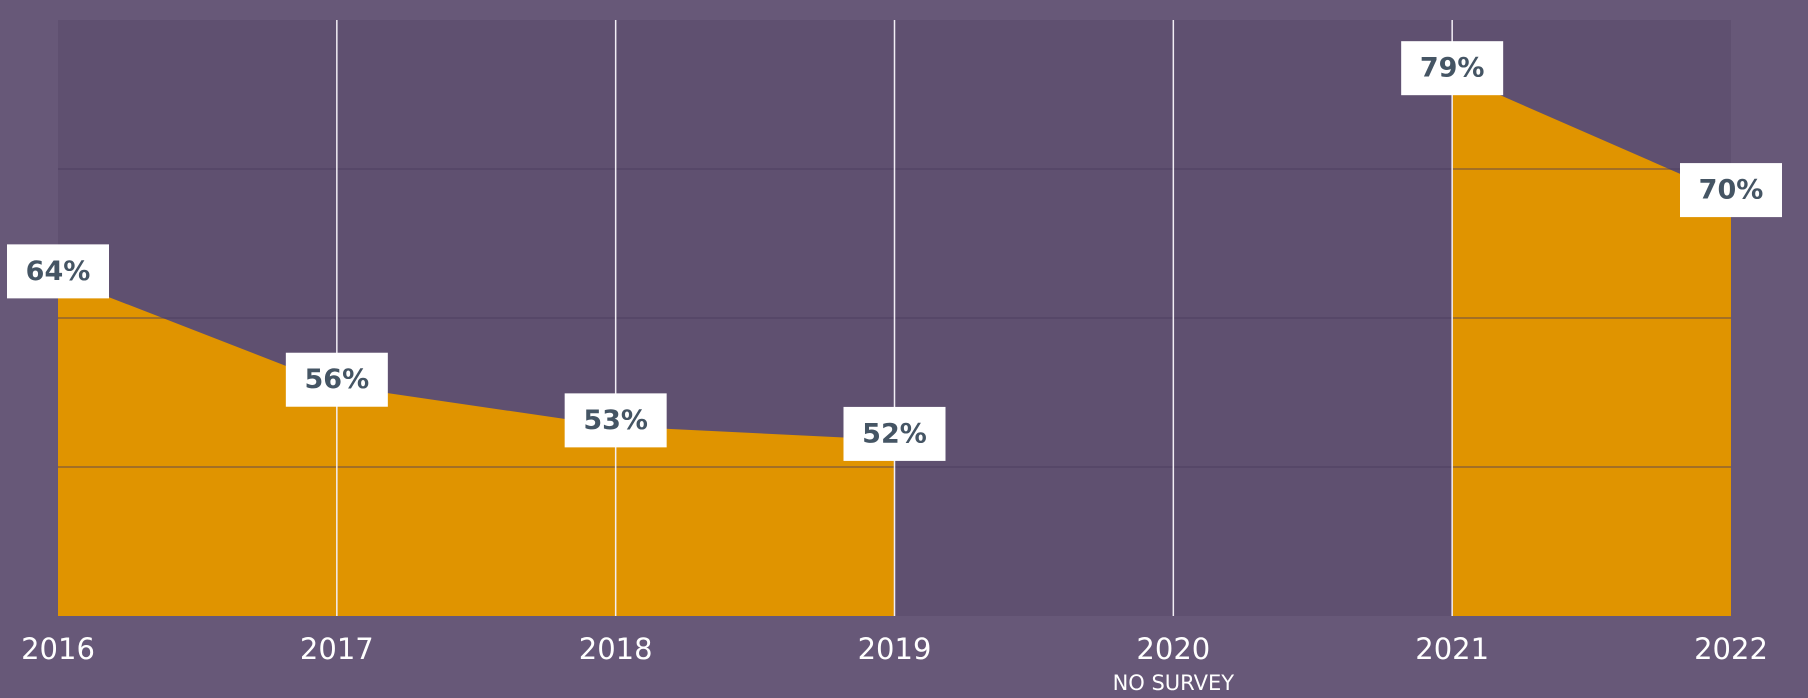 This screenshot has width=1808, height=698. I want to click on x-tick-label: 2017, so click(337, 649).